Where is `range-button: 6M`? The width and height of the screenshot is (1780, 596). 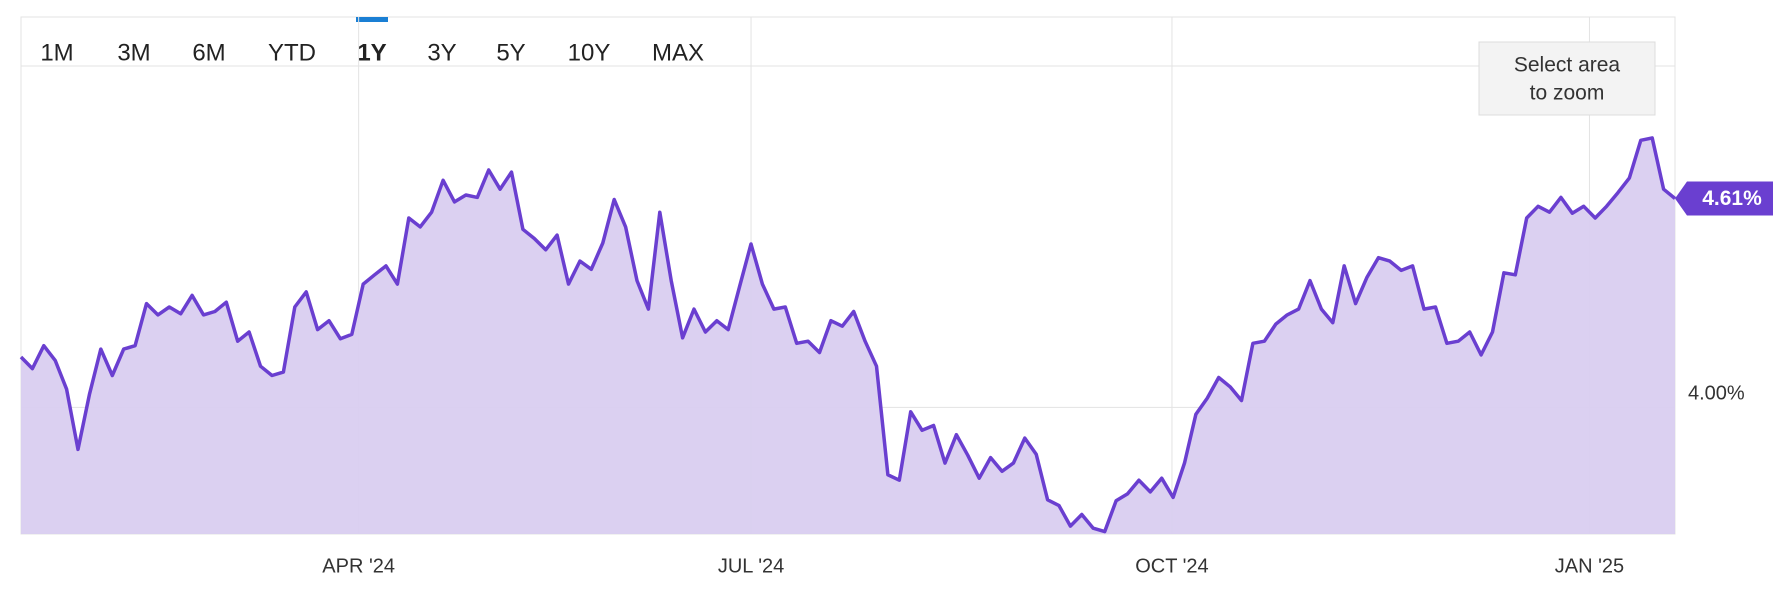
range-button: 6M is located at coordinates (208, 52).